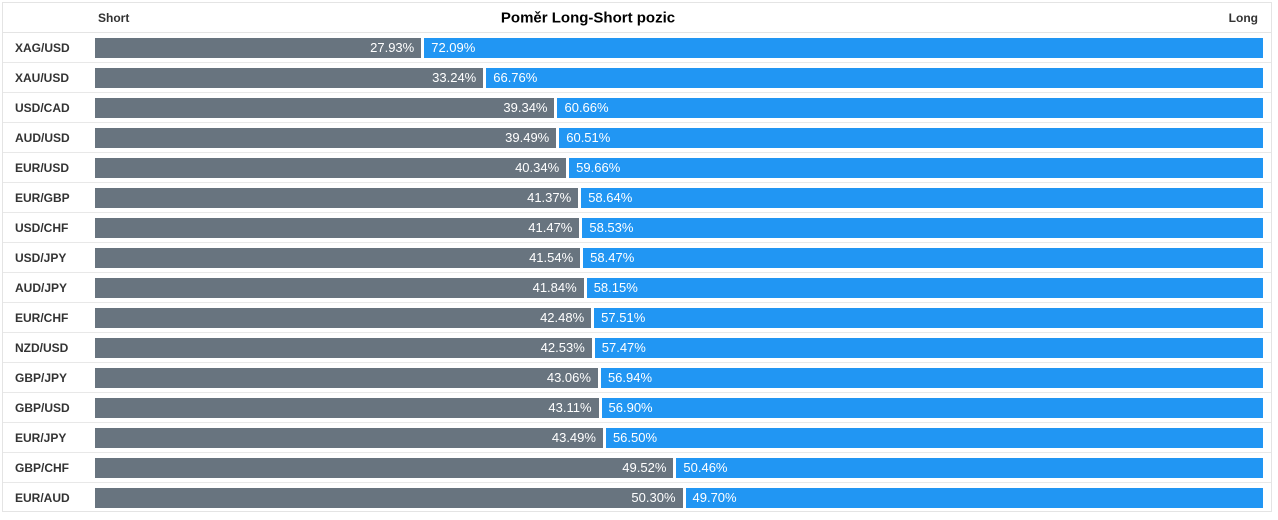  Describe the element at coordinates (969, 467) in the screenshot. I see `long-bar: 50.46%` at that location.